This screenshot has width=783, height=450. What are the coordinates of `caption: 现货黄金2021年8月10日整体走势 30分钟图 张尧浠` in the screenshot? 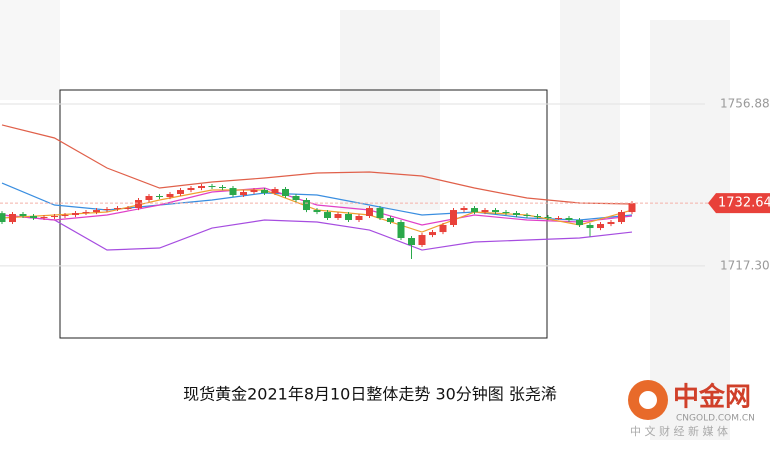 It's located at (370, 394).